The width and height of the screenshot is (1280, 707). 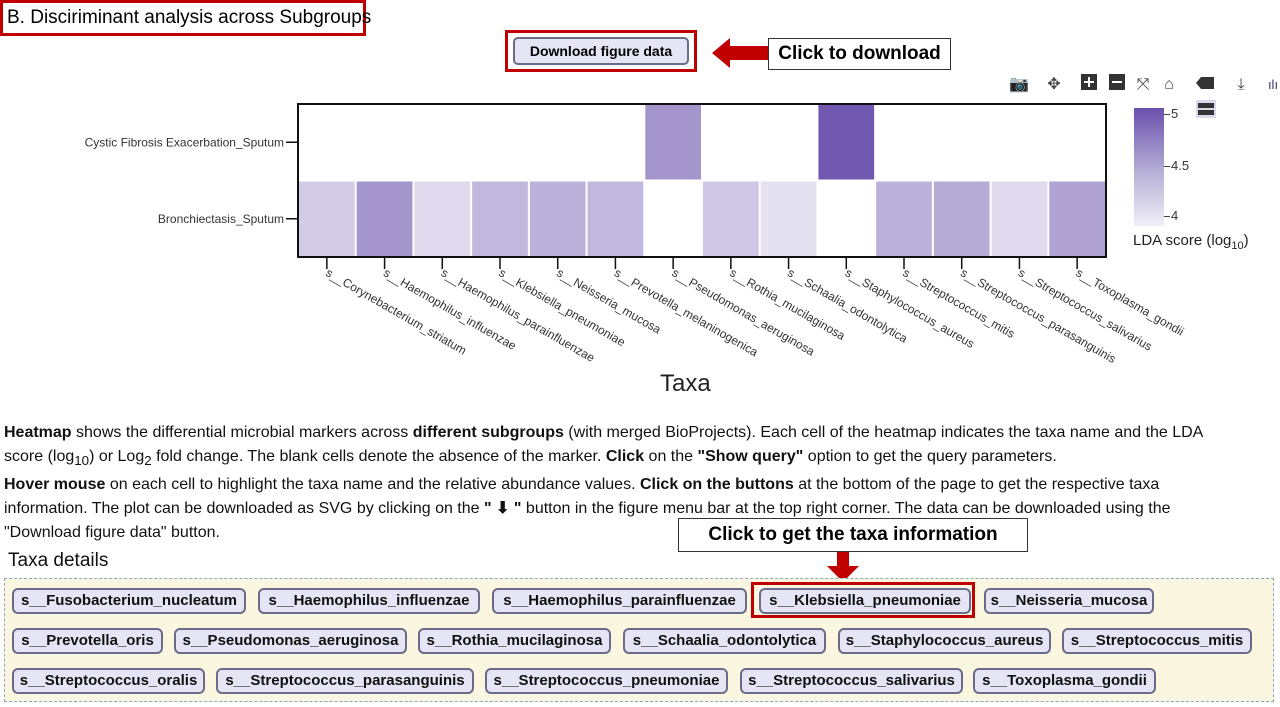 I want to click on taxa-button-streptococcus-oralis: s__Streptococcus_oralis, so click(x=108, y=681).